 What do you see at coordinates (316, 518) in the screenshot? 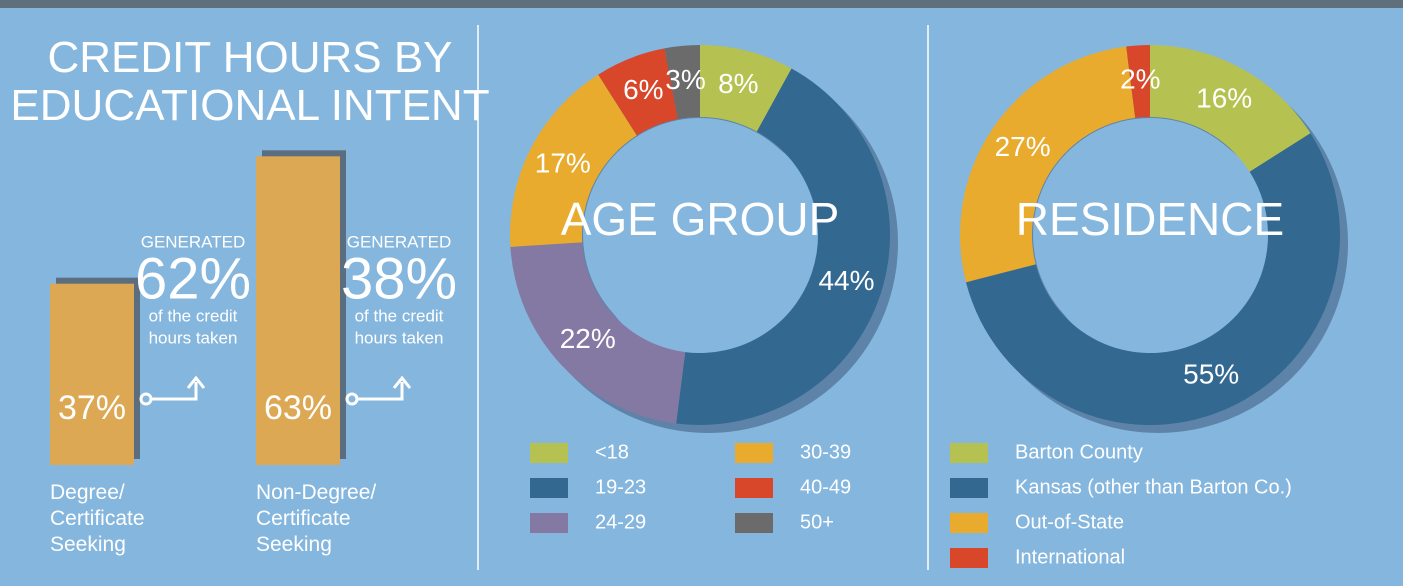
I see `category-label: Non-Degree/ Certificate Seeking` at bounding box center [316, 518].